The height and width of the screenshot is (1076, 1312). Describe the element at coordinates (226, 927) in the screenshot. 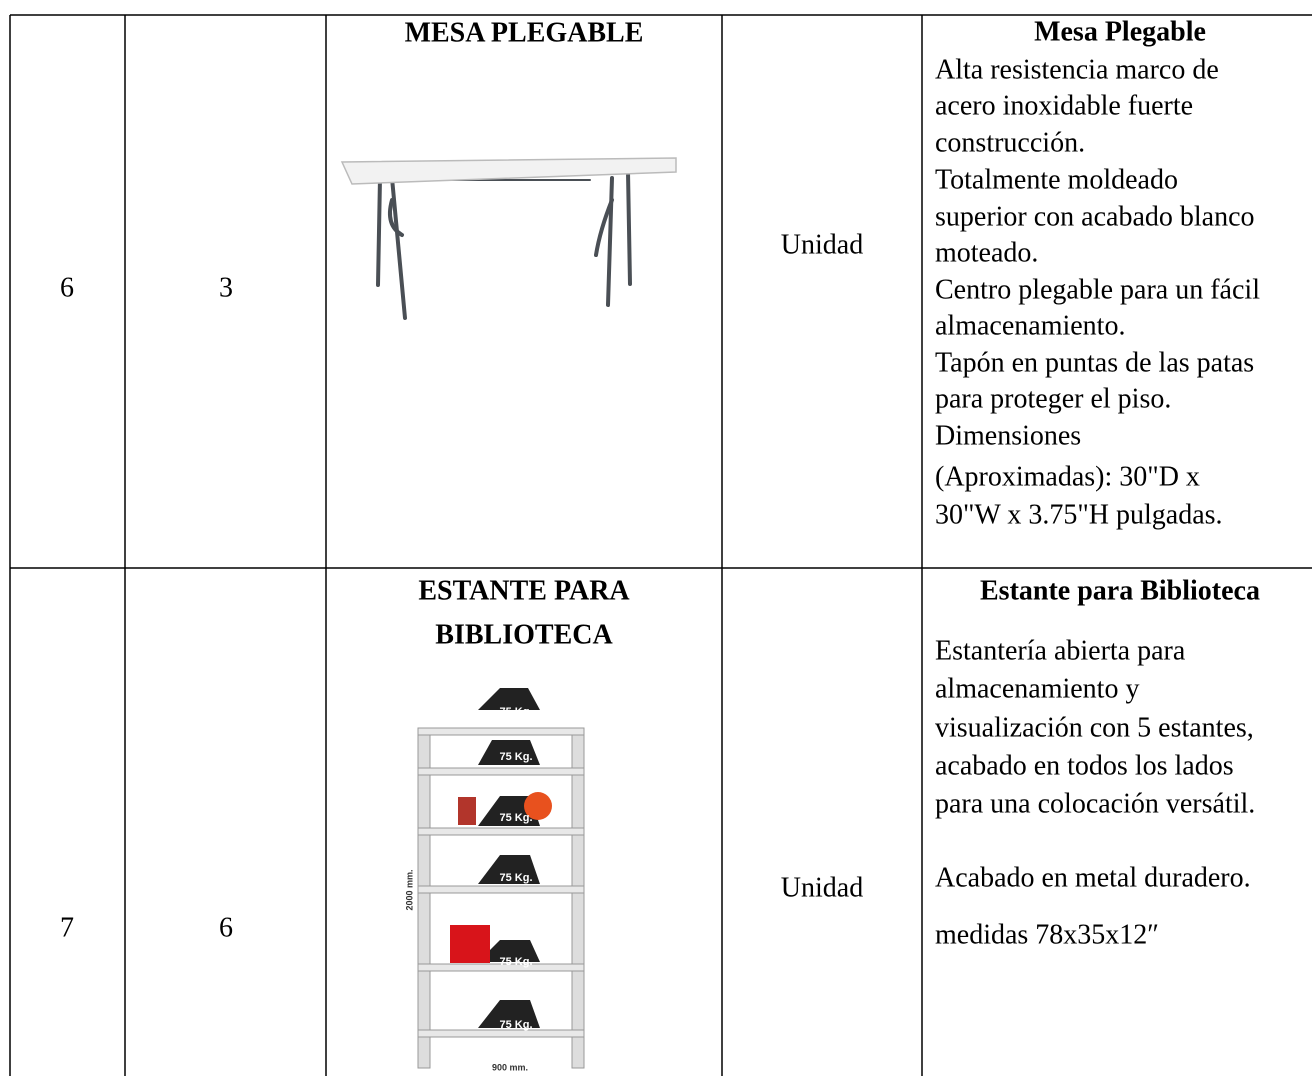

I see `quantity: 6` at that location.